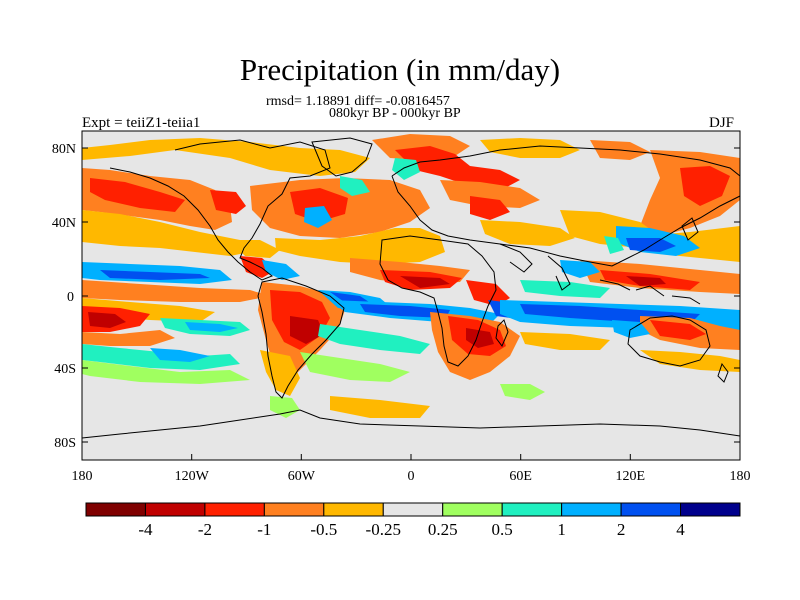  Describe the element at coordinates (443, 529) in the screenshot. I see `colorbar-label: 0.25` at that location.